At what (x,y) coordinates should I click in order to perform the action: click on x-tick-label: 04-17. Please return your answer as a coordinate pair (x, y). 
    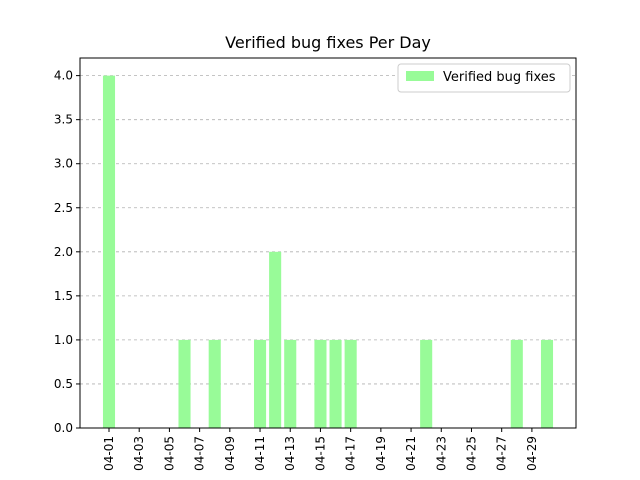
    Looking at the image, I should click on (351, 453).